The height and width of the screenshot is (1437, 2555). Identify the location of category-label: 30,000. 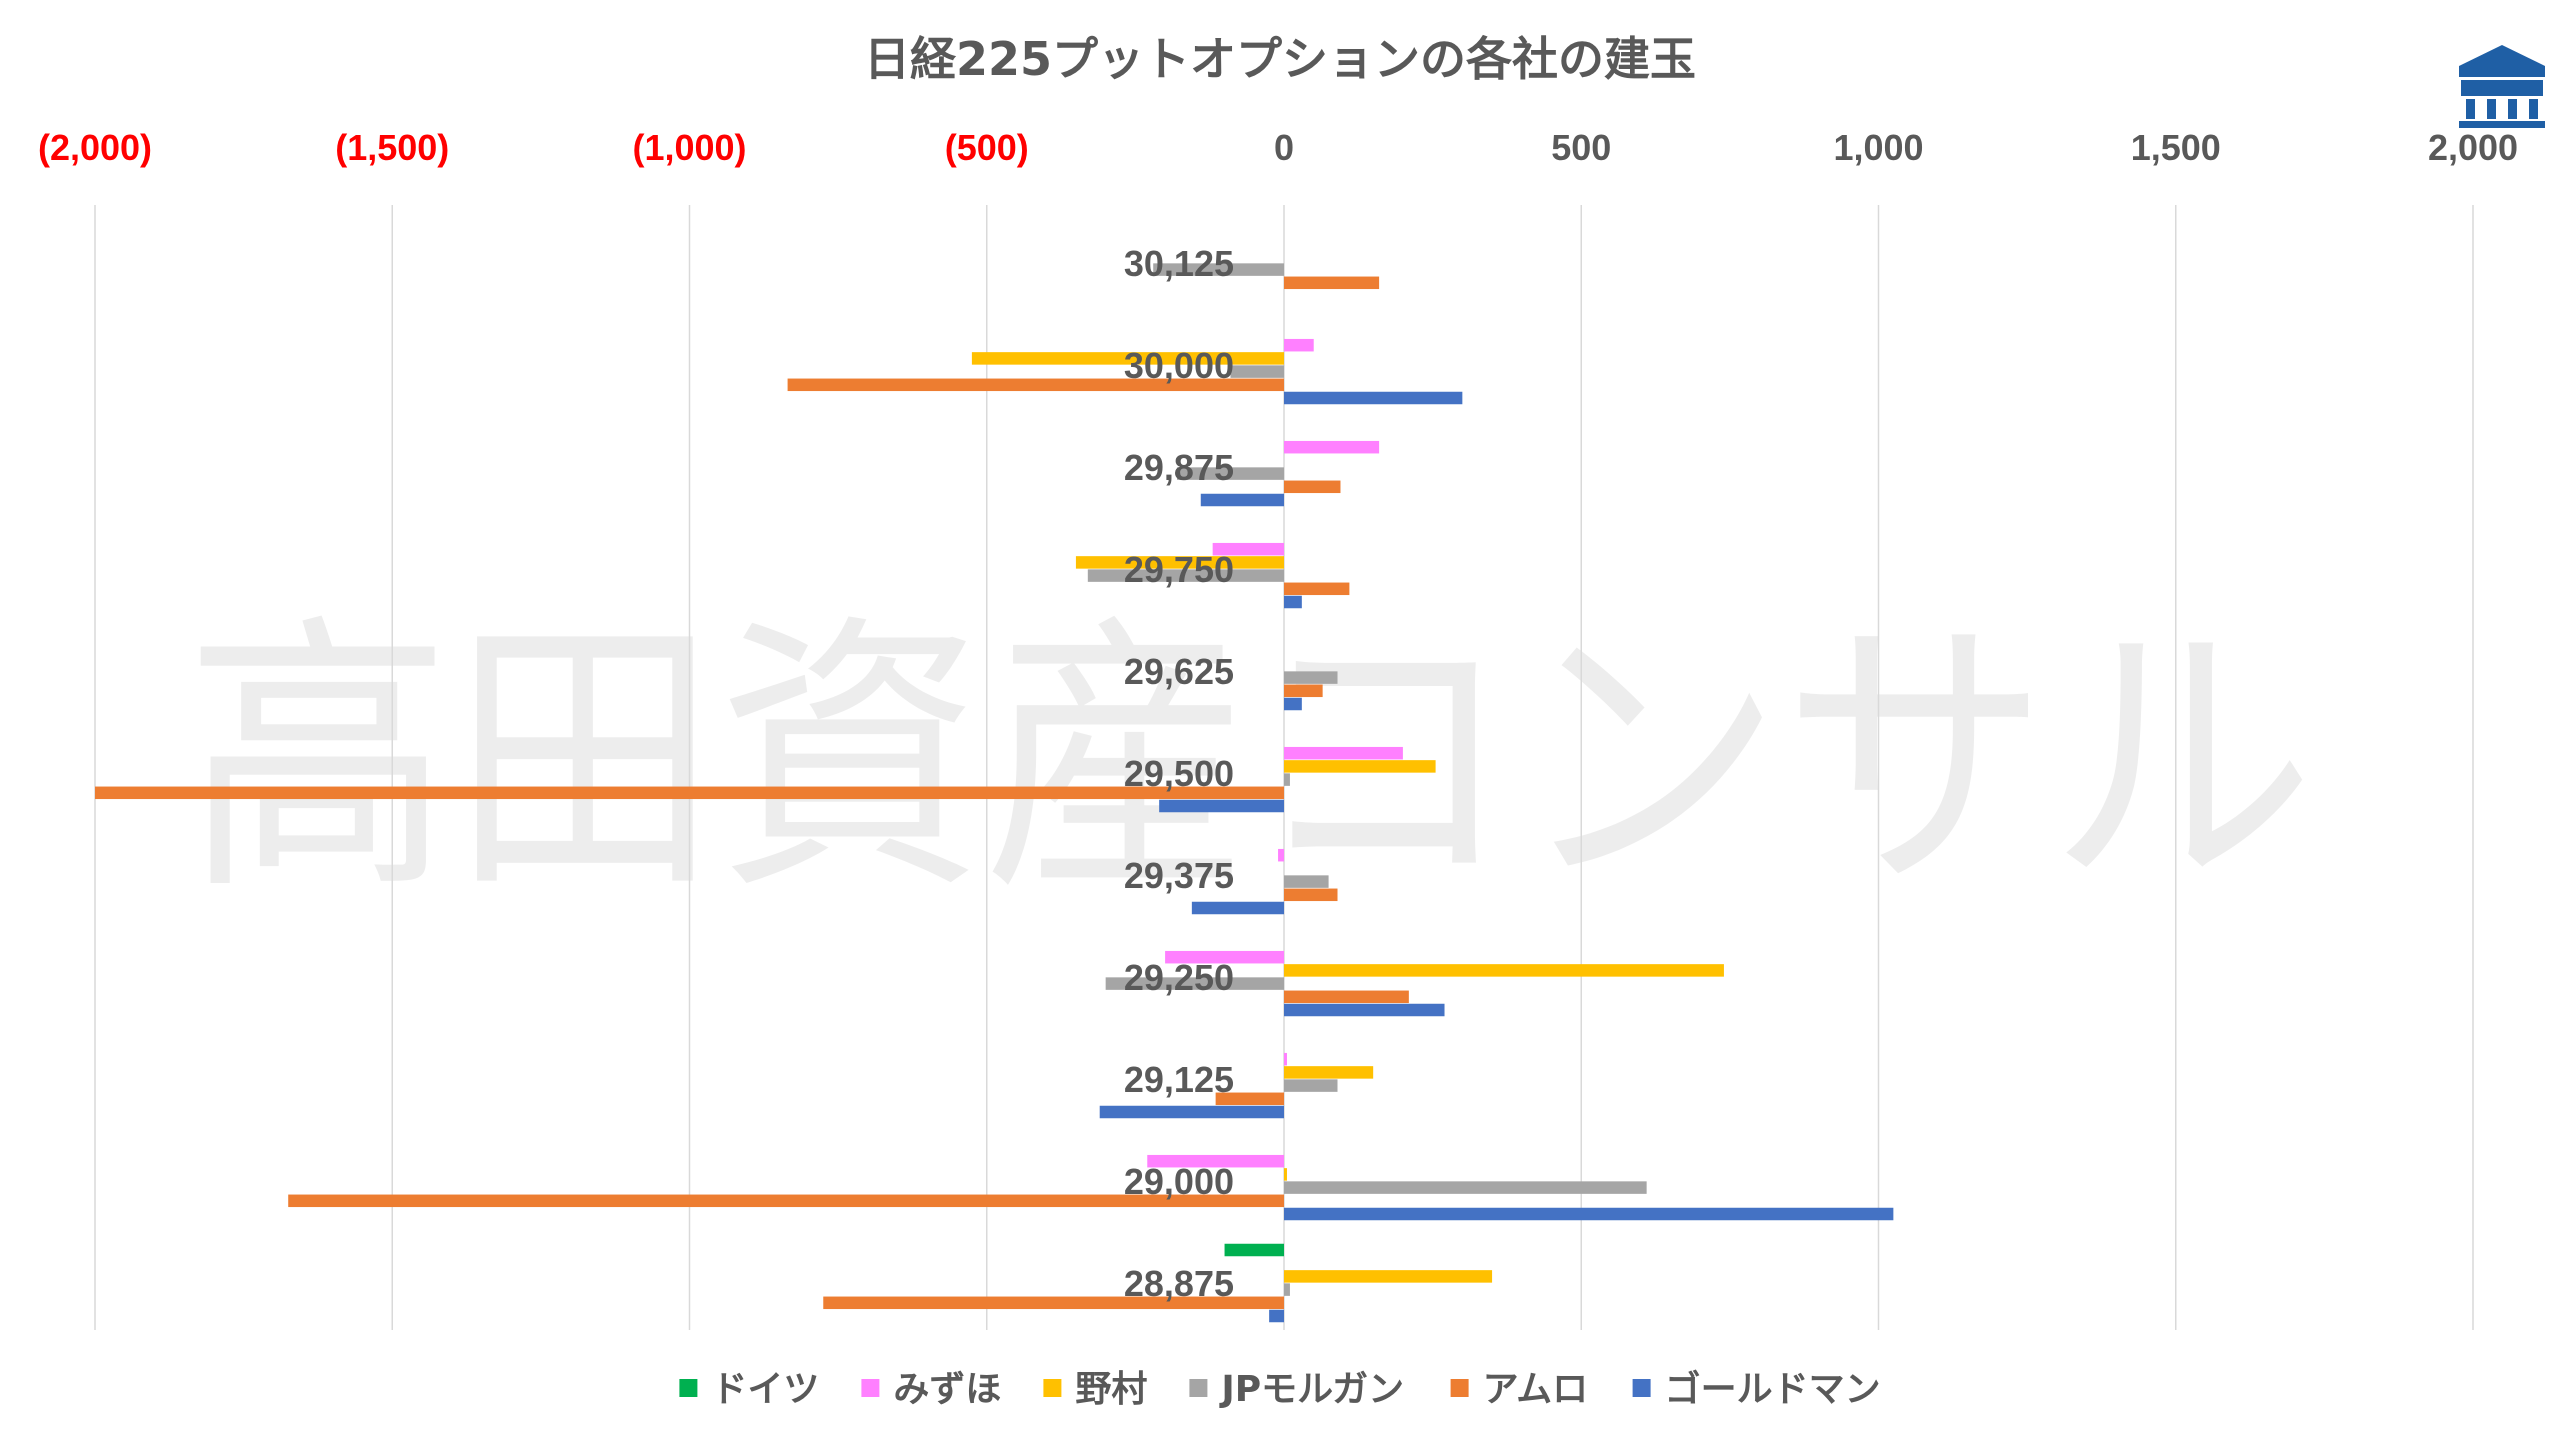
(1179, 365).